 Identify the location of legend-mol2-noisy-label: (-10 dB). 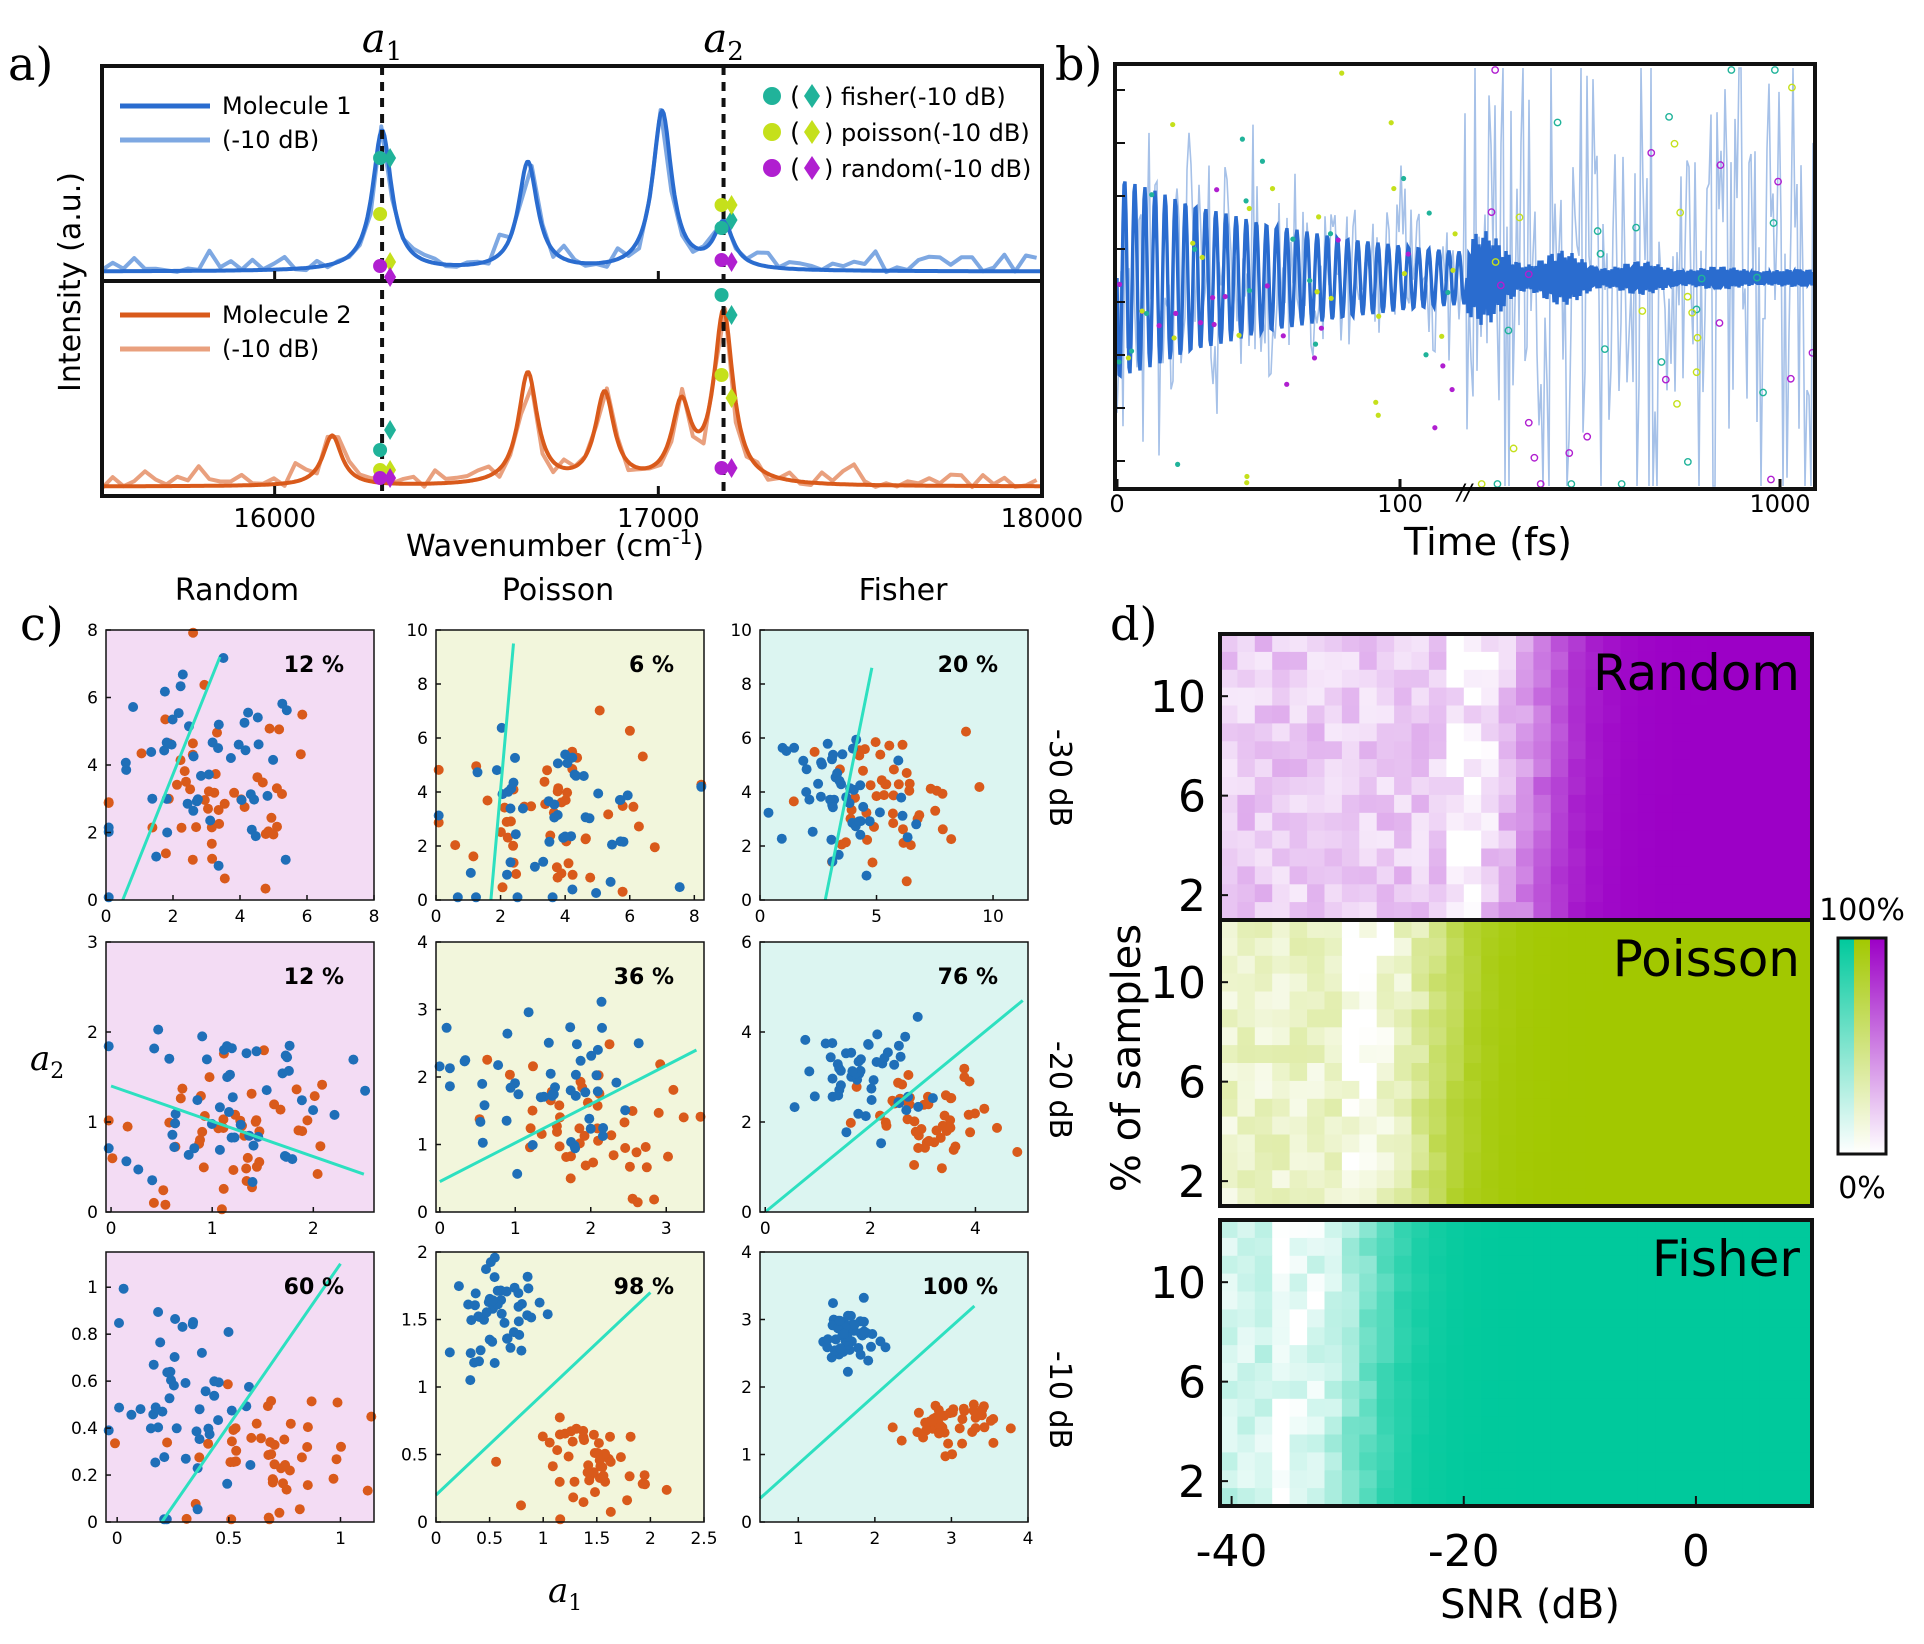
(270, 349).